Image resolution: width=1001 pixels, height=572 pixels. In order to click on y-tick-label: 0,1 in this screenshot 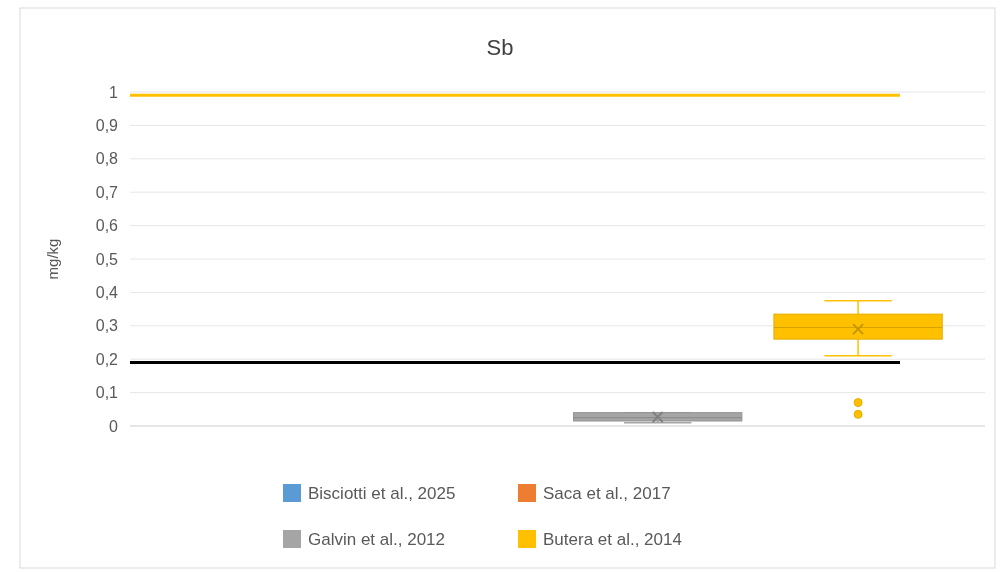, I will do `click(107, 393)`.